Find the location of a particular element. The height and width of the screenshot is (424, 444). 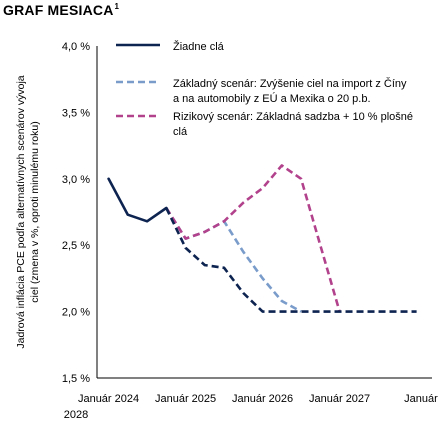

y-tick-labels: 1,5 % 2,0 % 2,5 % 3,0 % 3,5 % 4,0 % is located at coordinates (76, 213).